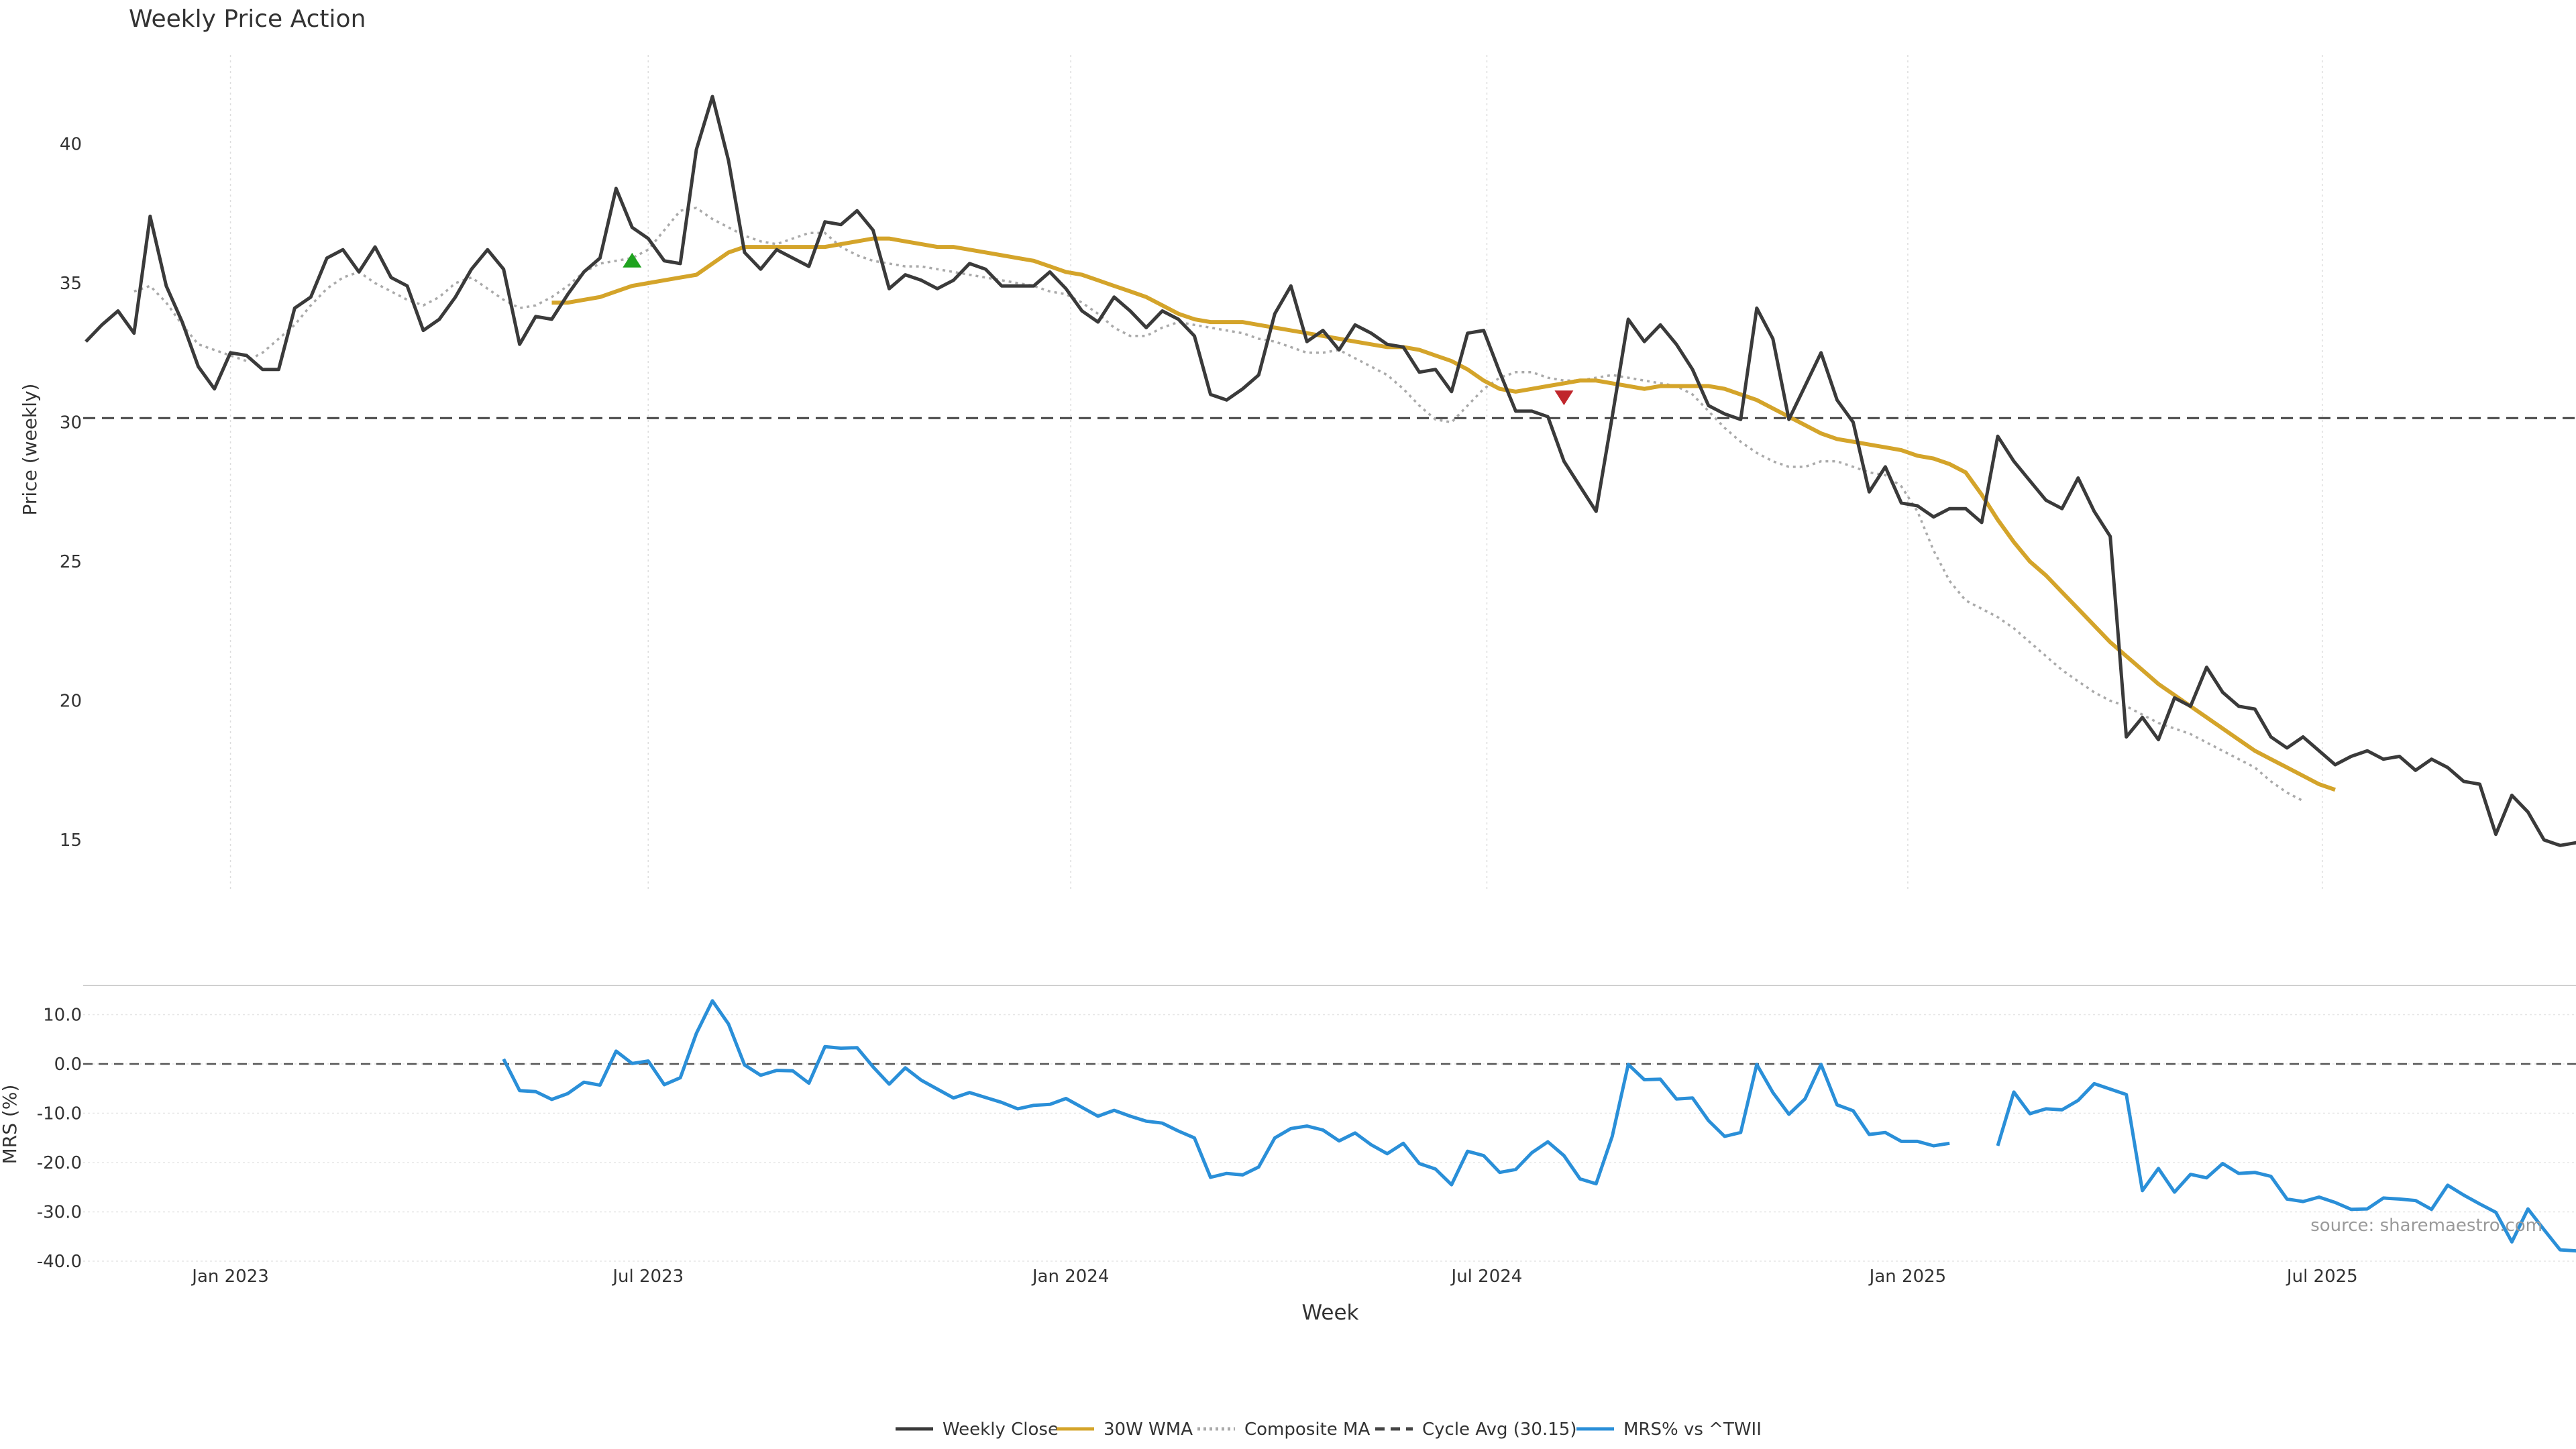 Image resolution: width=2576 pixels, height=1449 pixels. I want to click on legend-label: 30W WMA, so click(1148, 1429).